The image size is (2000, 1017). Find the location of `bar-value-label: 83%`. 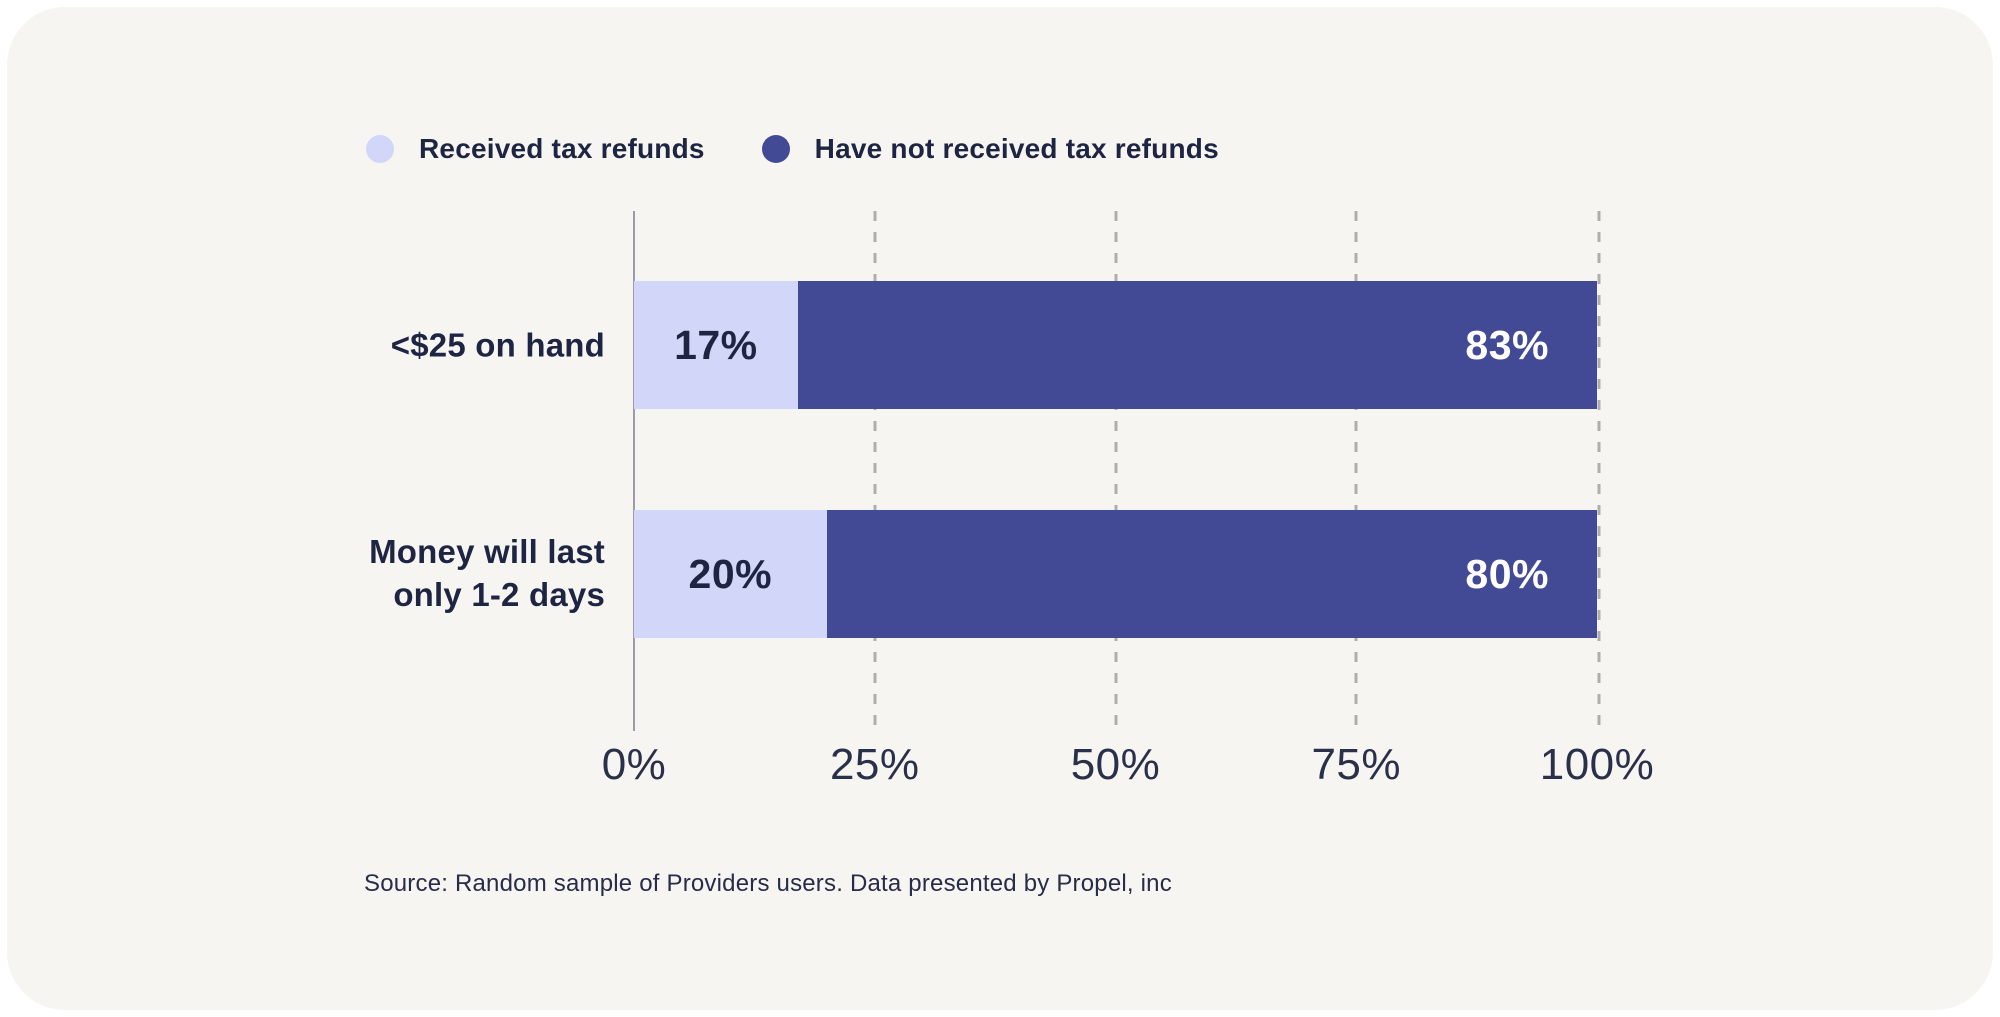

bar-value-label: 83% is located at coordinates (1507, 344).